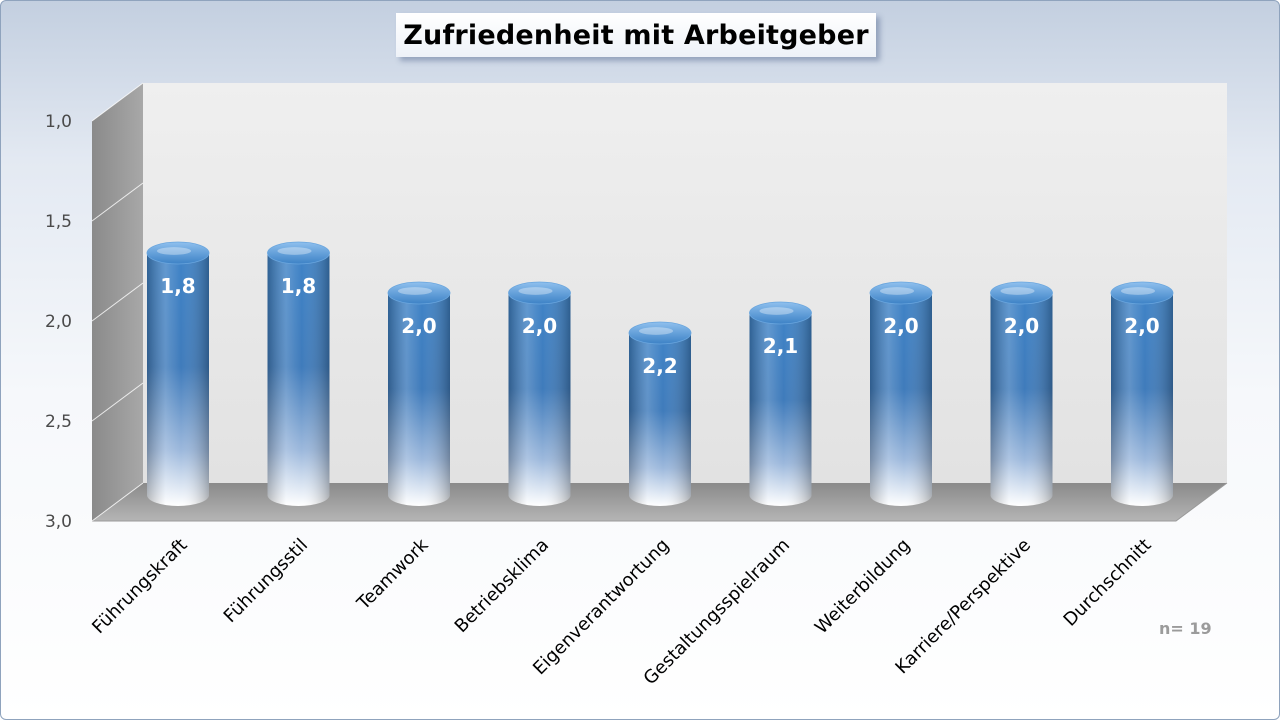  Describe the element at coordinates (94, 307) in the screenshot. I see `y-axis: 1,0 1,5 2,0 2,5 3,0` at that location.